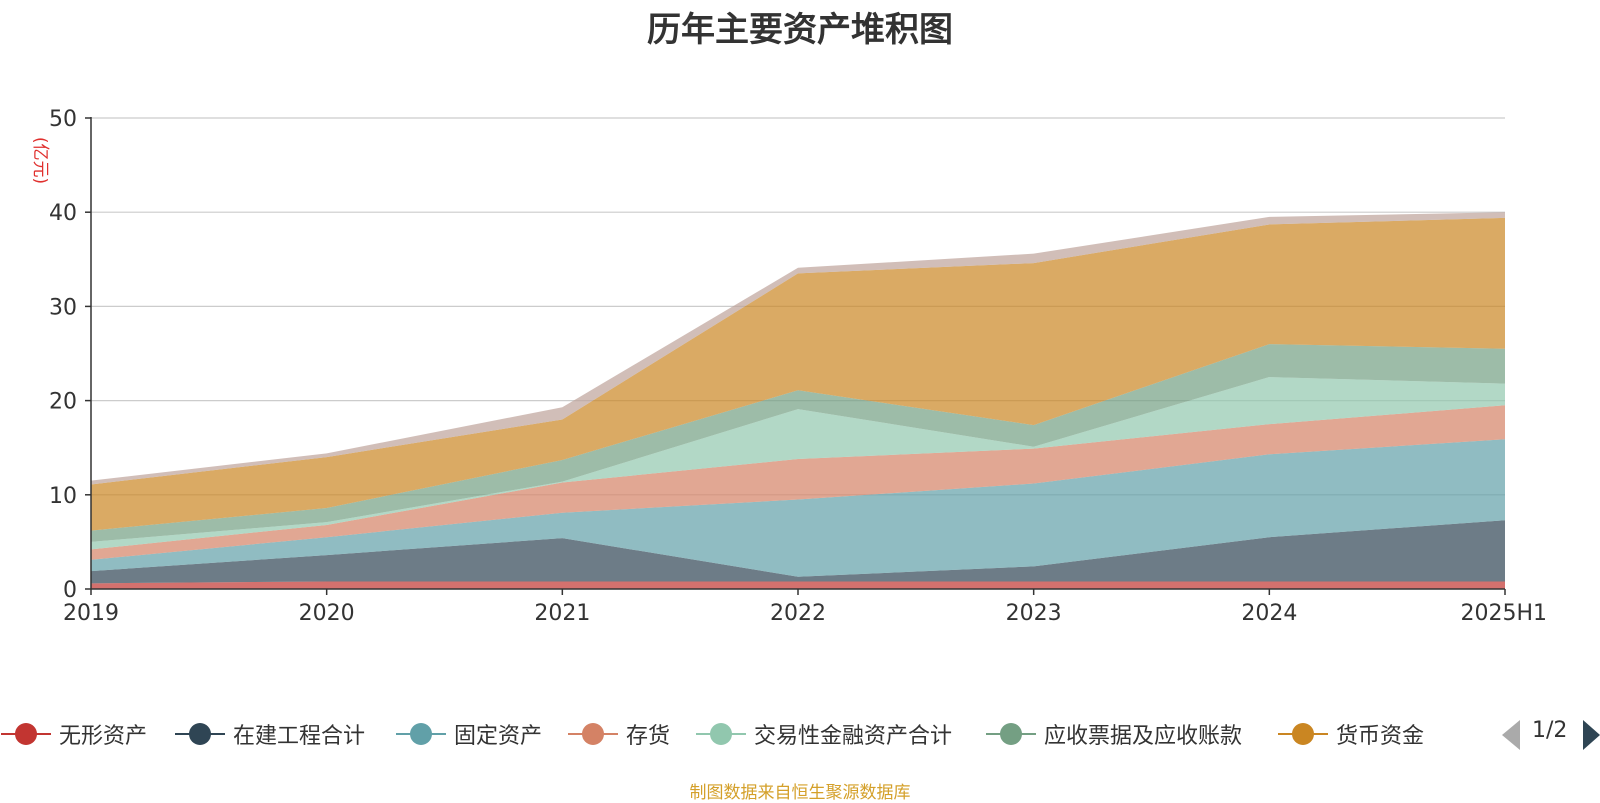 The height and width of the screenshot is (803, 1600). What do you see at coordinates (70, 590) in the screenshot?
I see `y-tick-label: 0` at bounding box center [70, 590].